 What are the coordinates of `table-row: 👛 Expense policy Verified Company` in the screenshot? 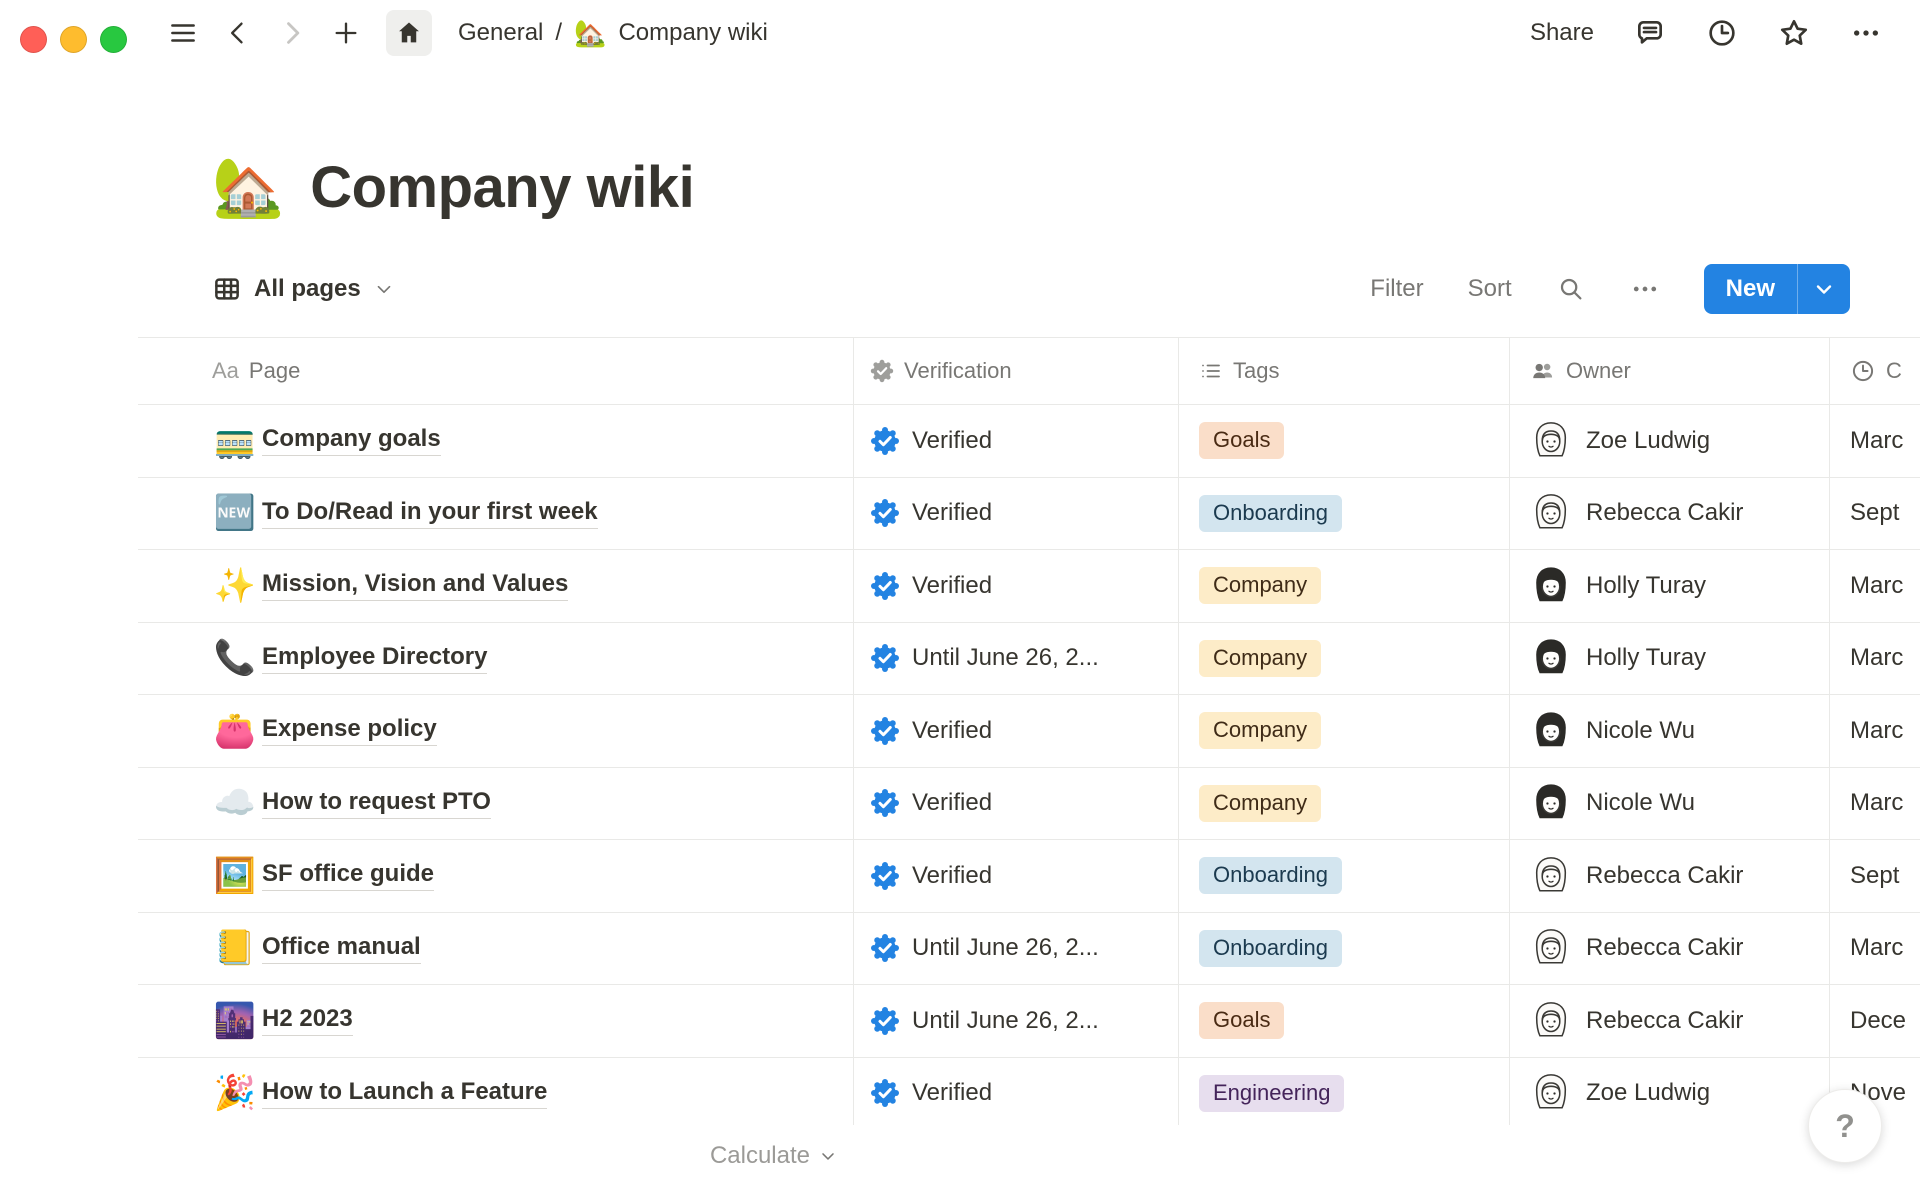 It's located at (1029, 731).